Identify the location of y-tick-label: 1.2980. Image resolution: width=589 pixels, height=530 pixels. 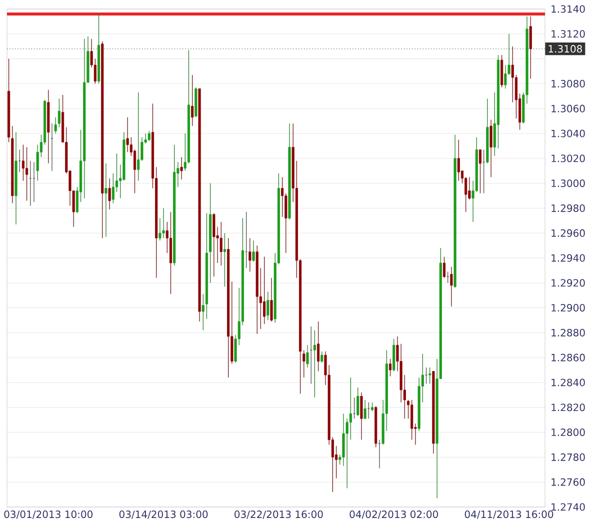
(568, 208).